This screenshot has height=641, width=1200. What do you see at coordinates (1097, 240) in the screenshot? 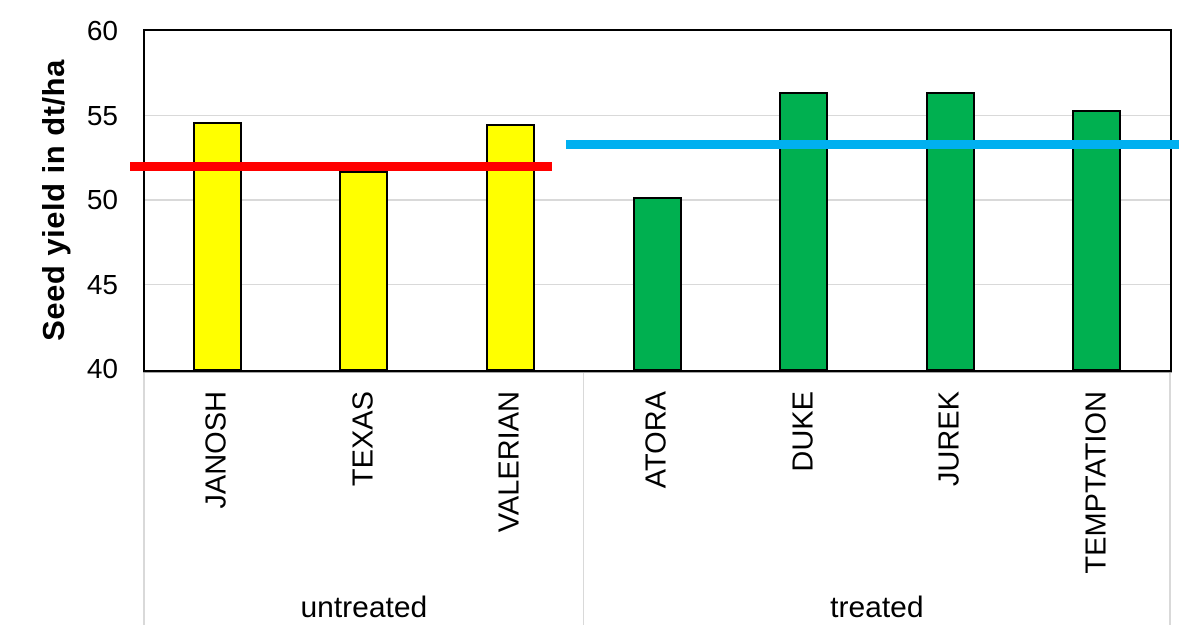
I see `bar-temptation` at bounding box center [1097, 240].